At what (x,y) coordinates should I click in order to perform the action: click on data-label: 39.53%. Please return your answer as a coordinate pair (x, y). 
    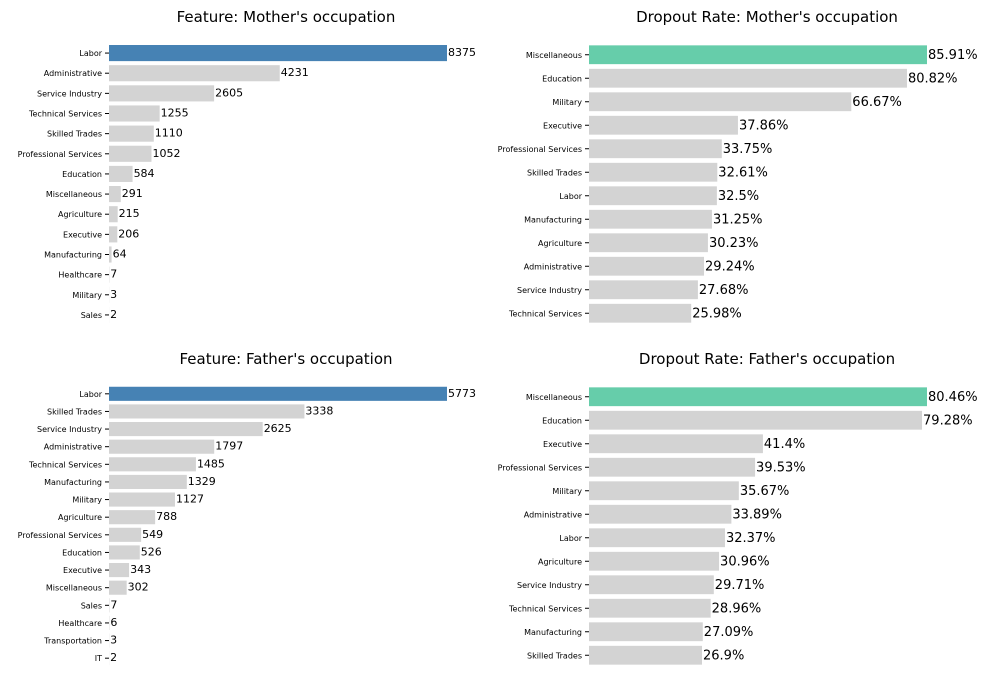
    Looking at the image, I should click on (781, 467).